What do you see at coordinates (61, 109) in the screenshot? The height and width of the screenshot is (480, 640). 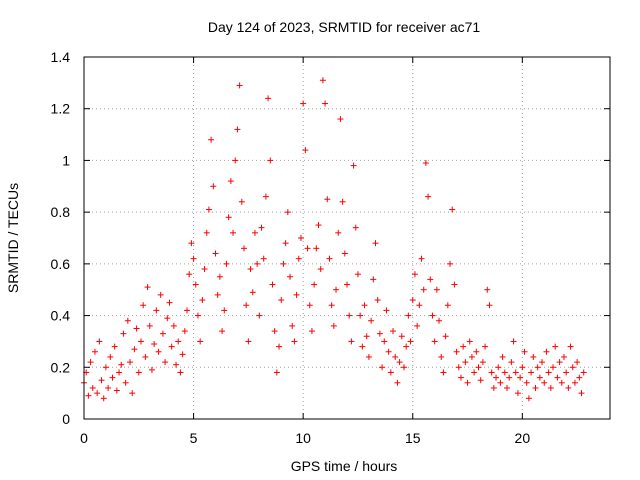 I see `y-tick-label: 1.2` at bounding box center [61, 109].